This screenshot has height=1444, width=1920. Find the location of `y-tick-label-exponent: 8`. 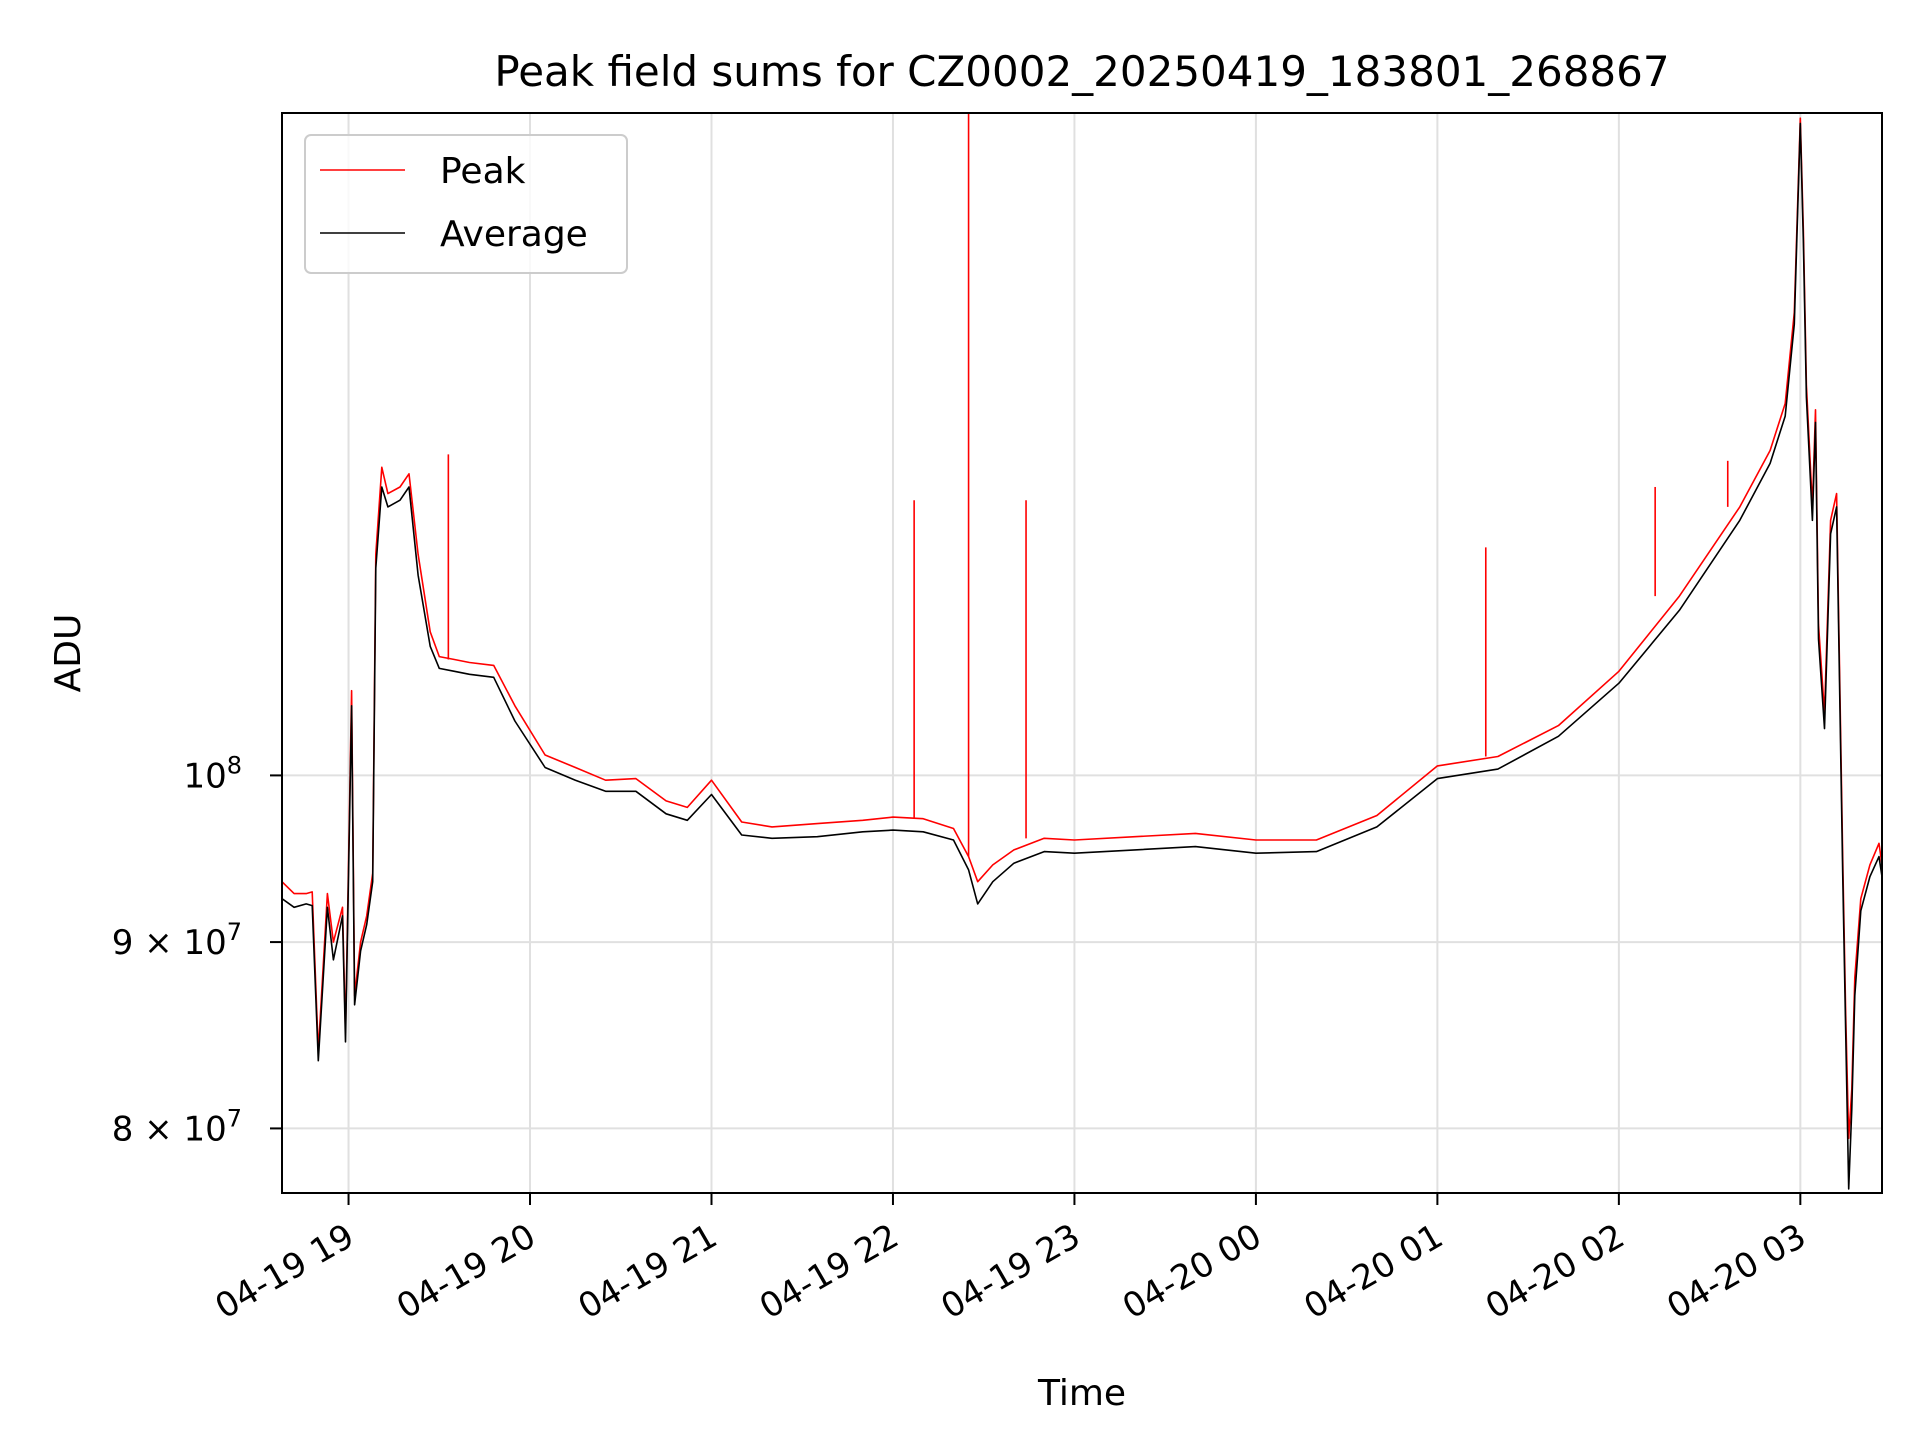

y-tick-label-exponent: 8 is located at coordinates (234, 765).